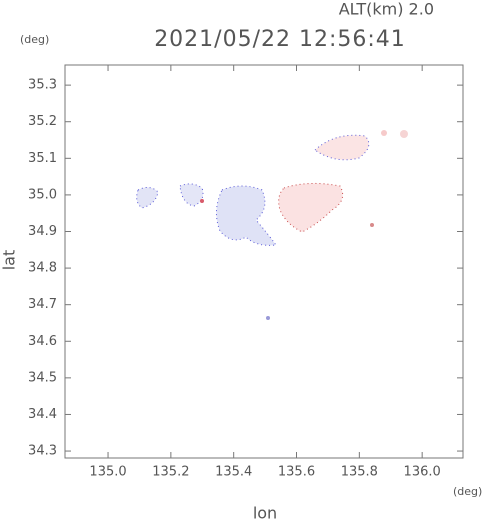  What do you see at coordinates (42, 414) in the screenshot?
I see `y-tick-label: 34.4` at bounding box center [42, 414].